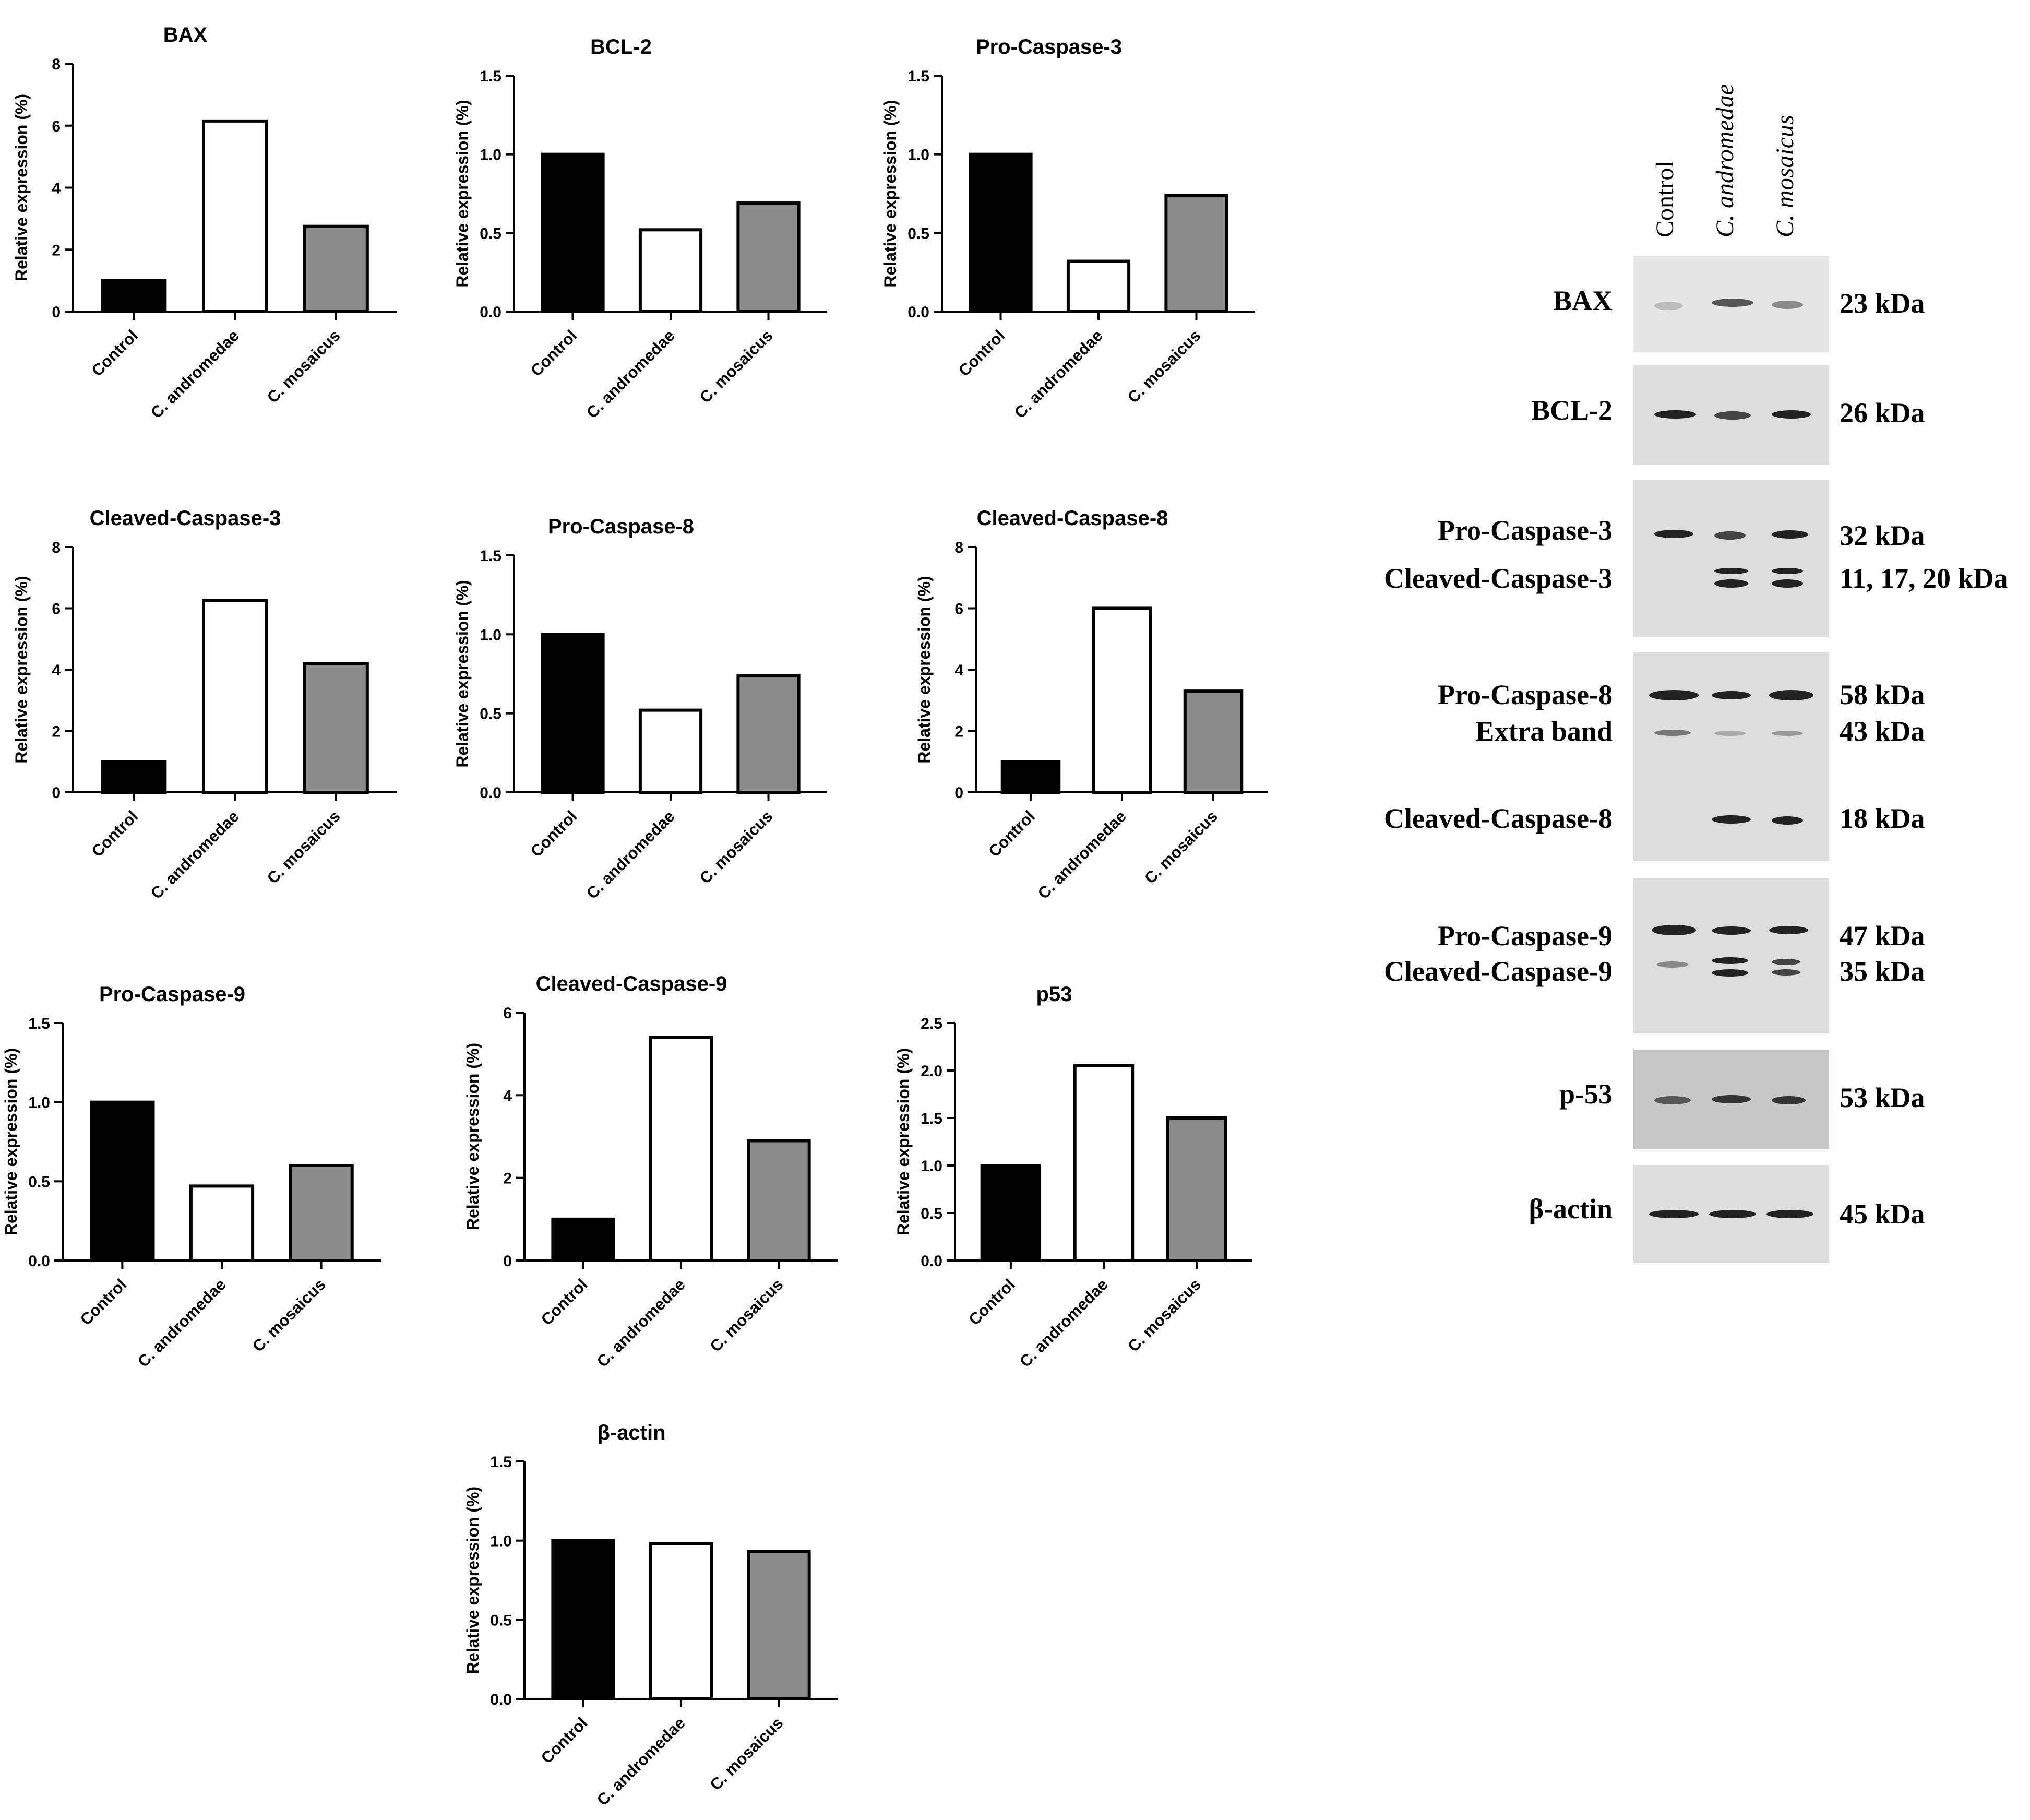 This screenshot has height=1820, width=2030. I want to click on lane-label-c-andromedae: C. andromedae, so click(1725, 160).